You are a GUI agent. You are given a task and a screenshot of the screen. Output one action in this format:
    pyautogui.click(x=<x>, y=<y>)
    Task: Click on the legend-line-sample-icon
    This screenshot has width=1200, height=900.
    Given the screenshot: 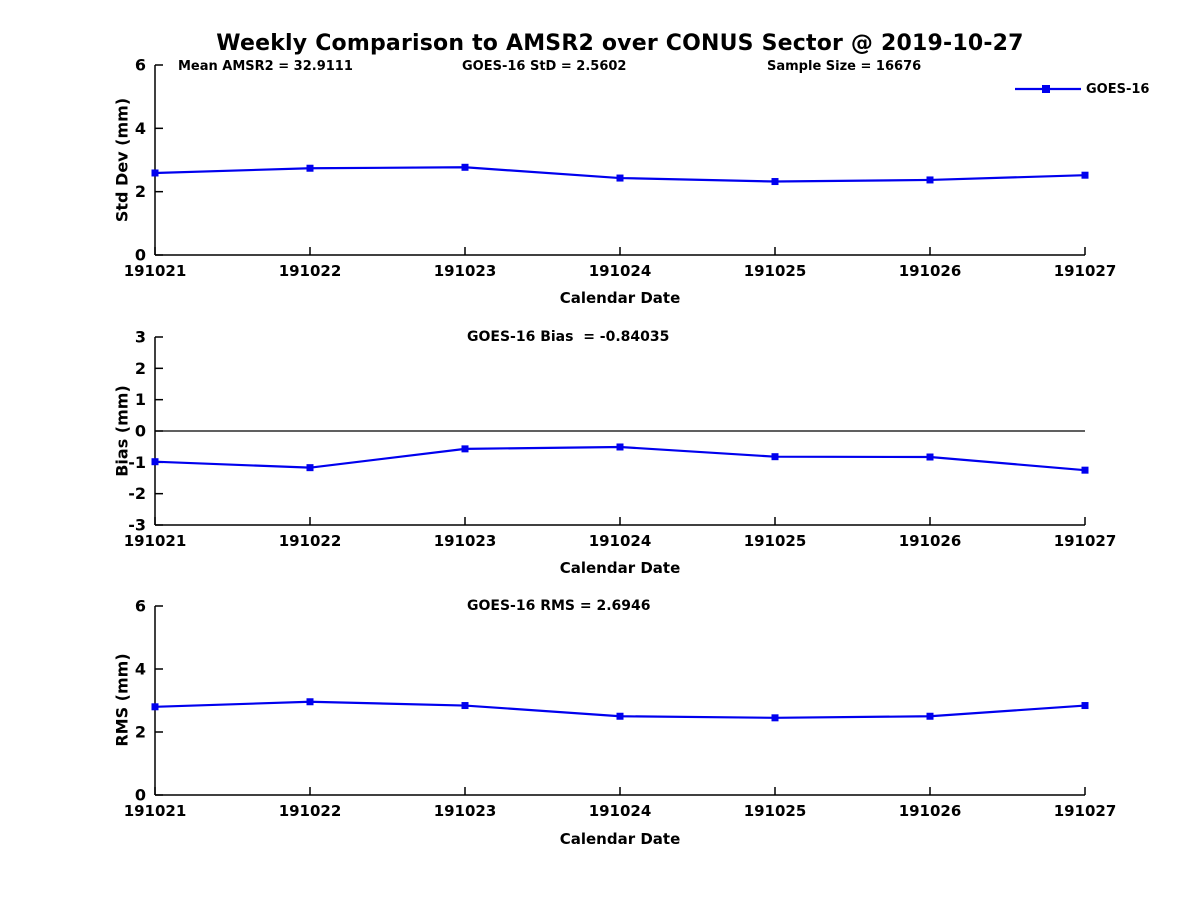 What is the action you would take?
    pyautogui.click(x=1048, y=89)
    